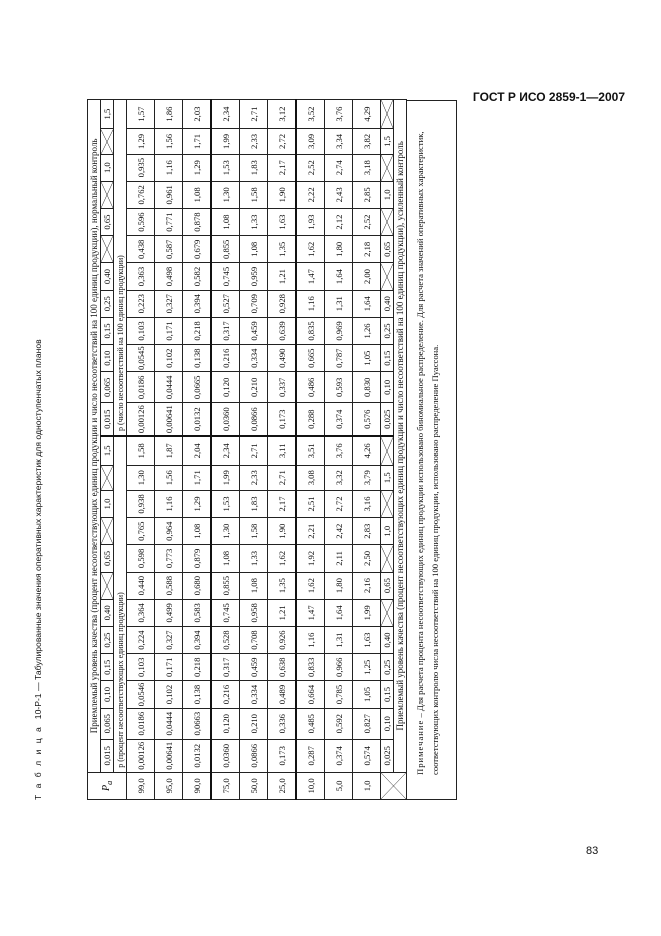 Image resolution: width=661 pixels, height=936 pixels. What do you see at coordinates (225, 694) in the screenshot?
I see `percent-value-cell: 0,216` at bounding box center [225, 694].